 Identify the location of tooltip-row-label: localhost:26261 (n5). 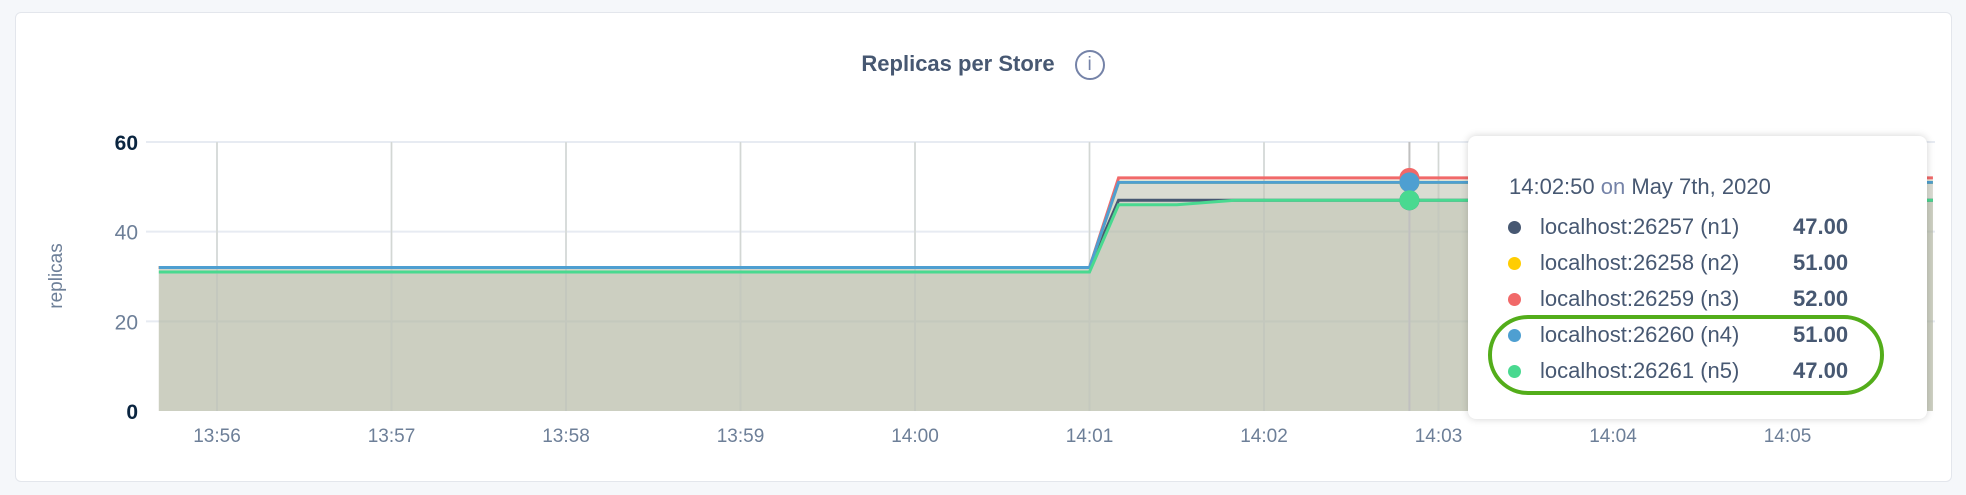
(1640, 370).